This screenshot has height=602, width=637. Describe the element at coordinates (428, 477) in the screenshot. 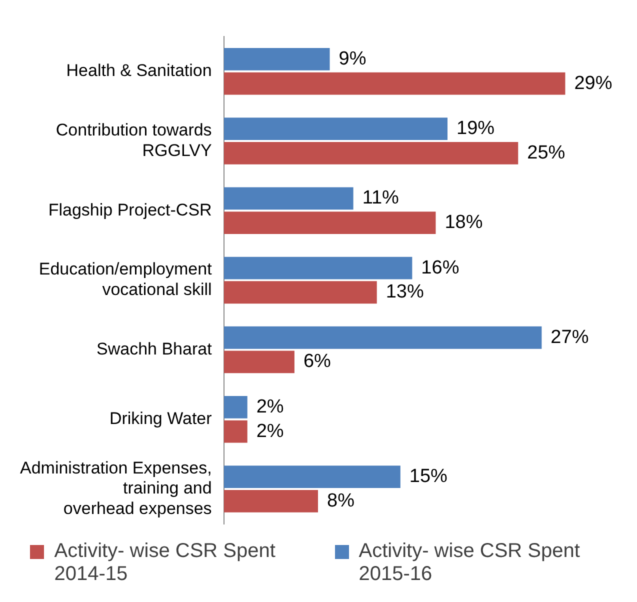

I see `data-label: 15%` at that location.